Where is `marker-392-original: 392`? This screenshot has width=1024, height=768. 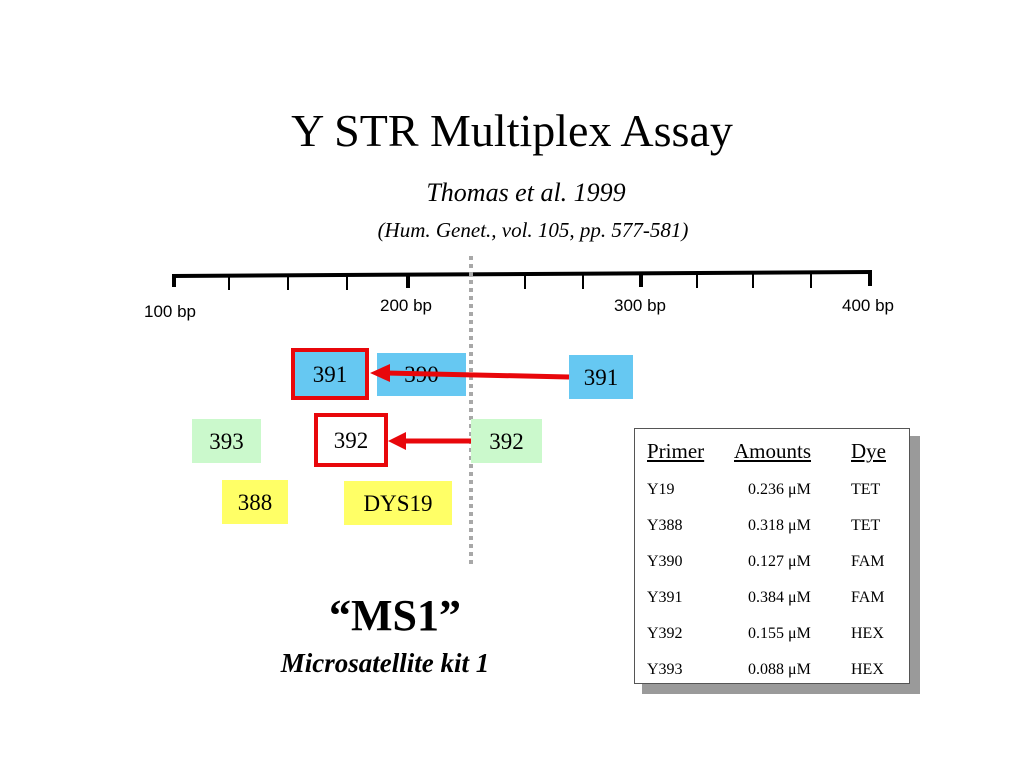
marker-392-original: 392 is located at coordinates (506, 441).